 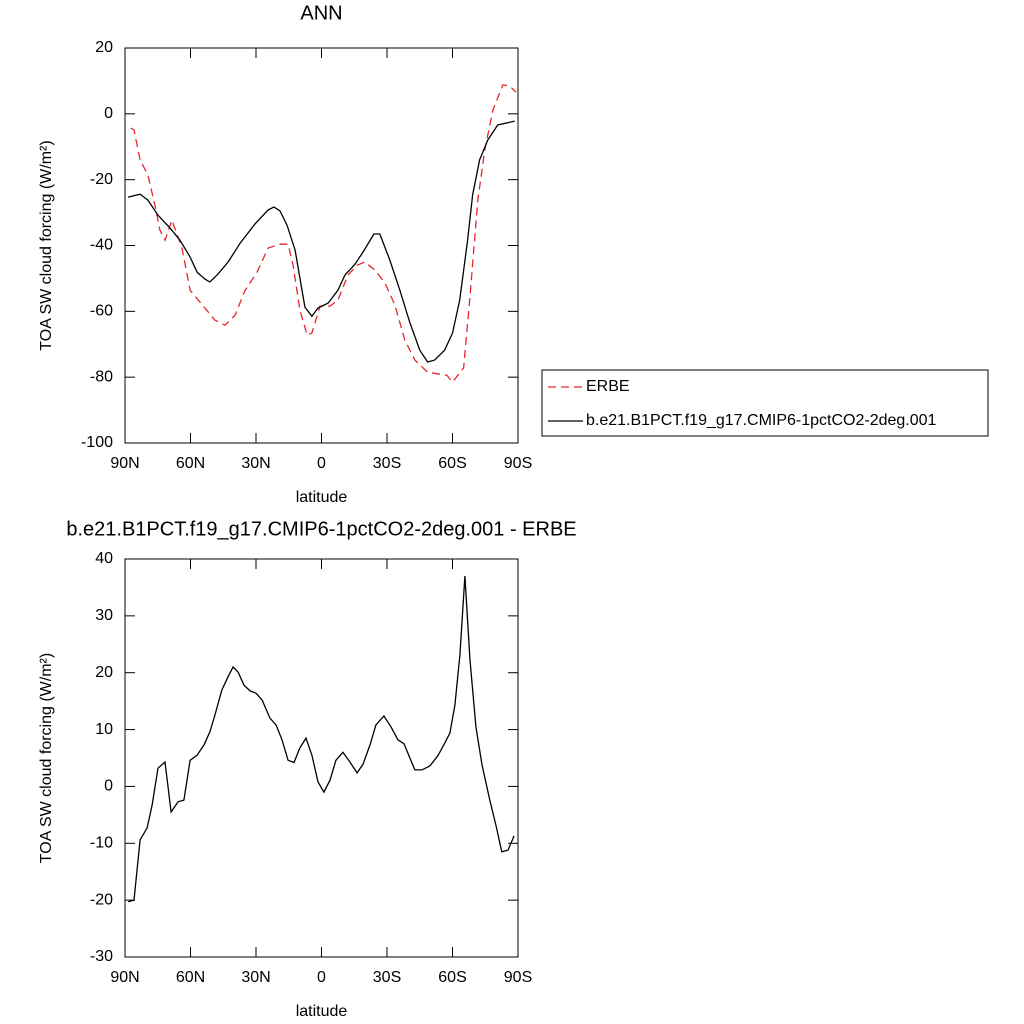 What do you see at coordinates (321, 13) in the screenshot?
I see `chart-title: ANN` at bounding box center [321, 13].